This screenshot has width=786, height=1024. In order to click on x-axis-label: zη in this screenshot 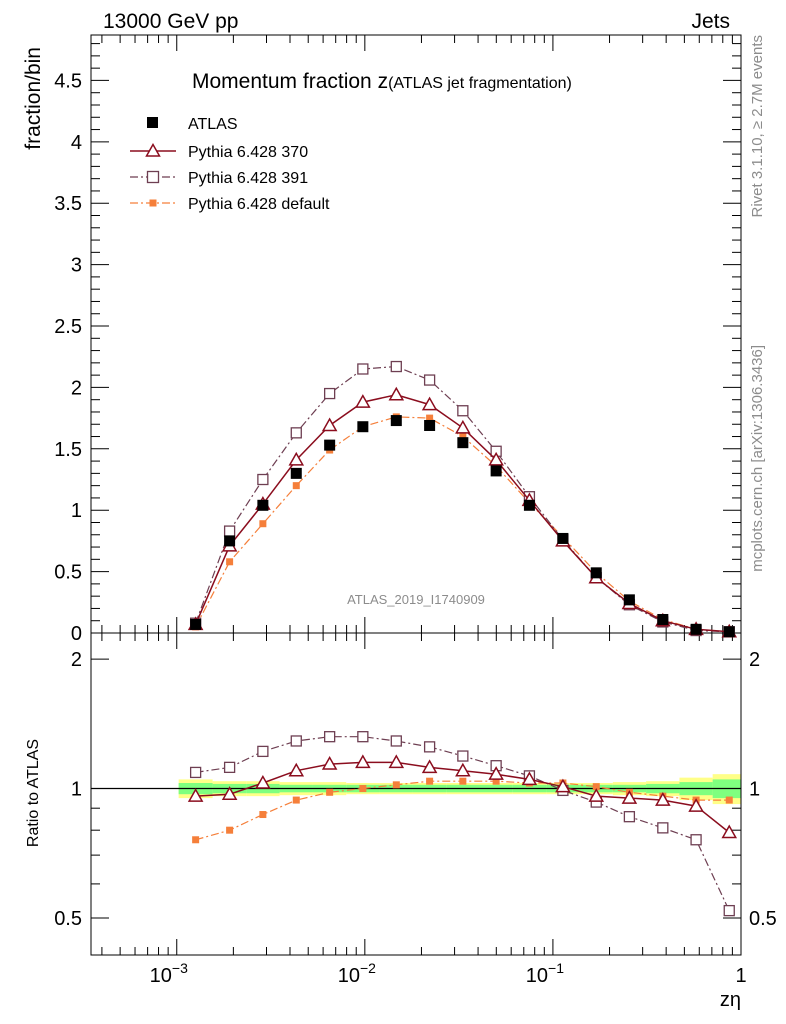, I will do `click(730, 1000)`.